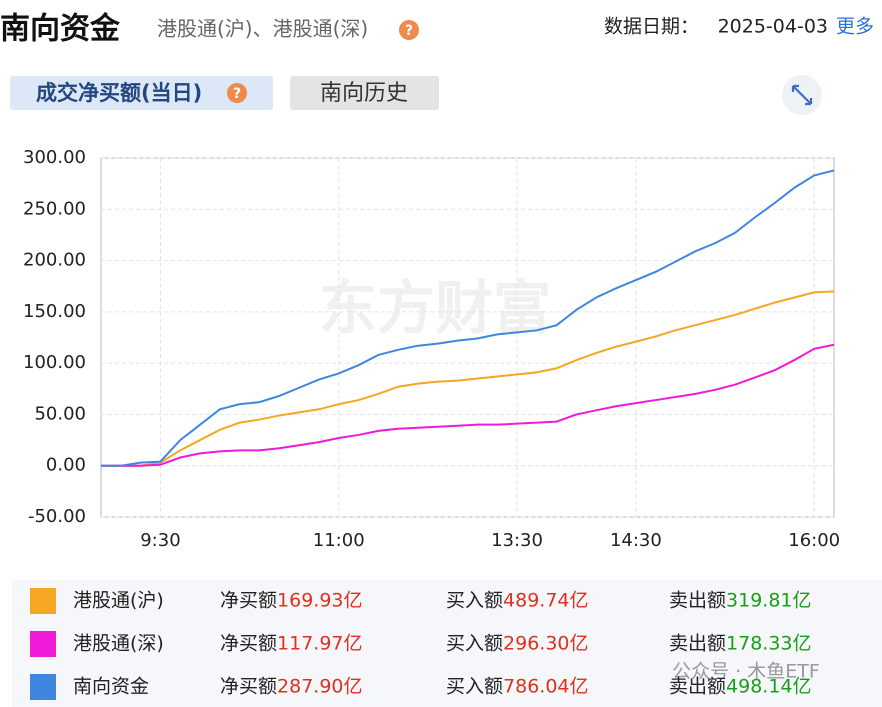  Describe the element at coordinates (57, 516) in the screenshot. I see `y-tick-label: -50.00` at that location.